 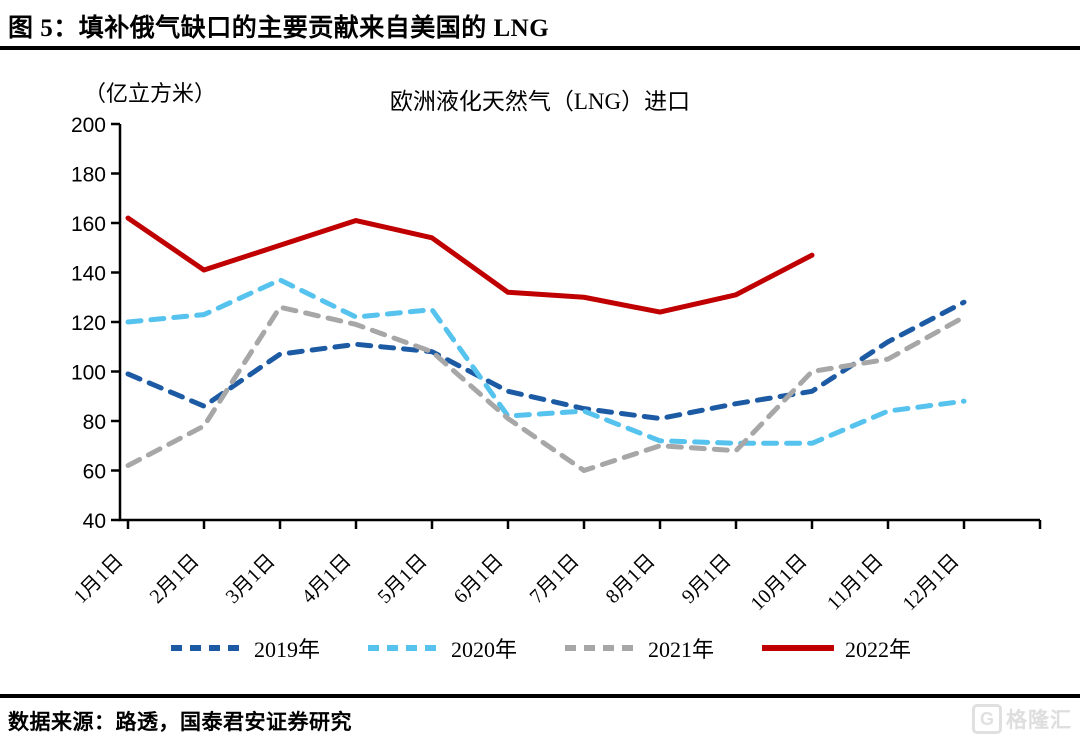 I want to click on legend-label: 2020年, so click(x=483, y=649).